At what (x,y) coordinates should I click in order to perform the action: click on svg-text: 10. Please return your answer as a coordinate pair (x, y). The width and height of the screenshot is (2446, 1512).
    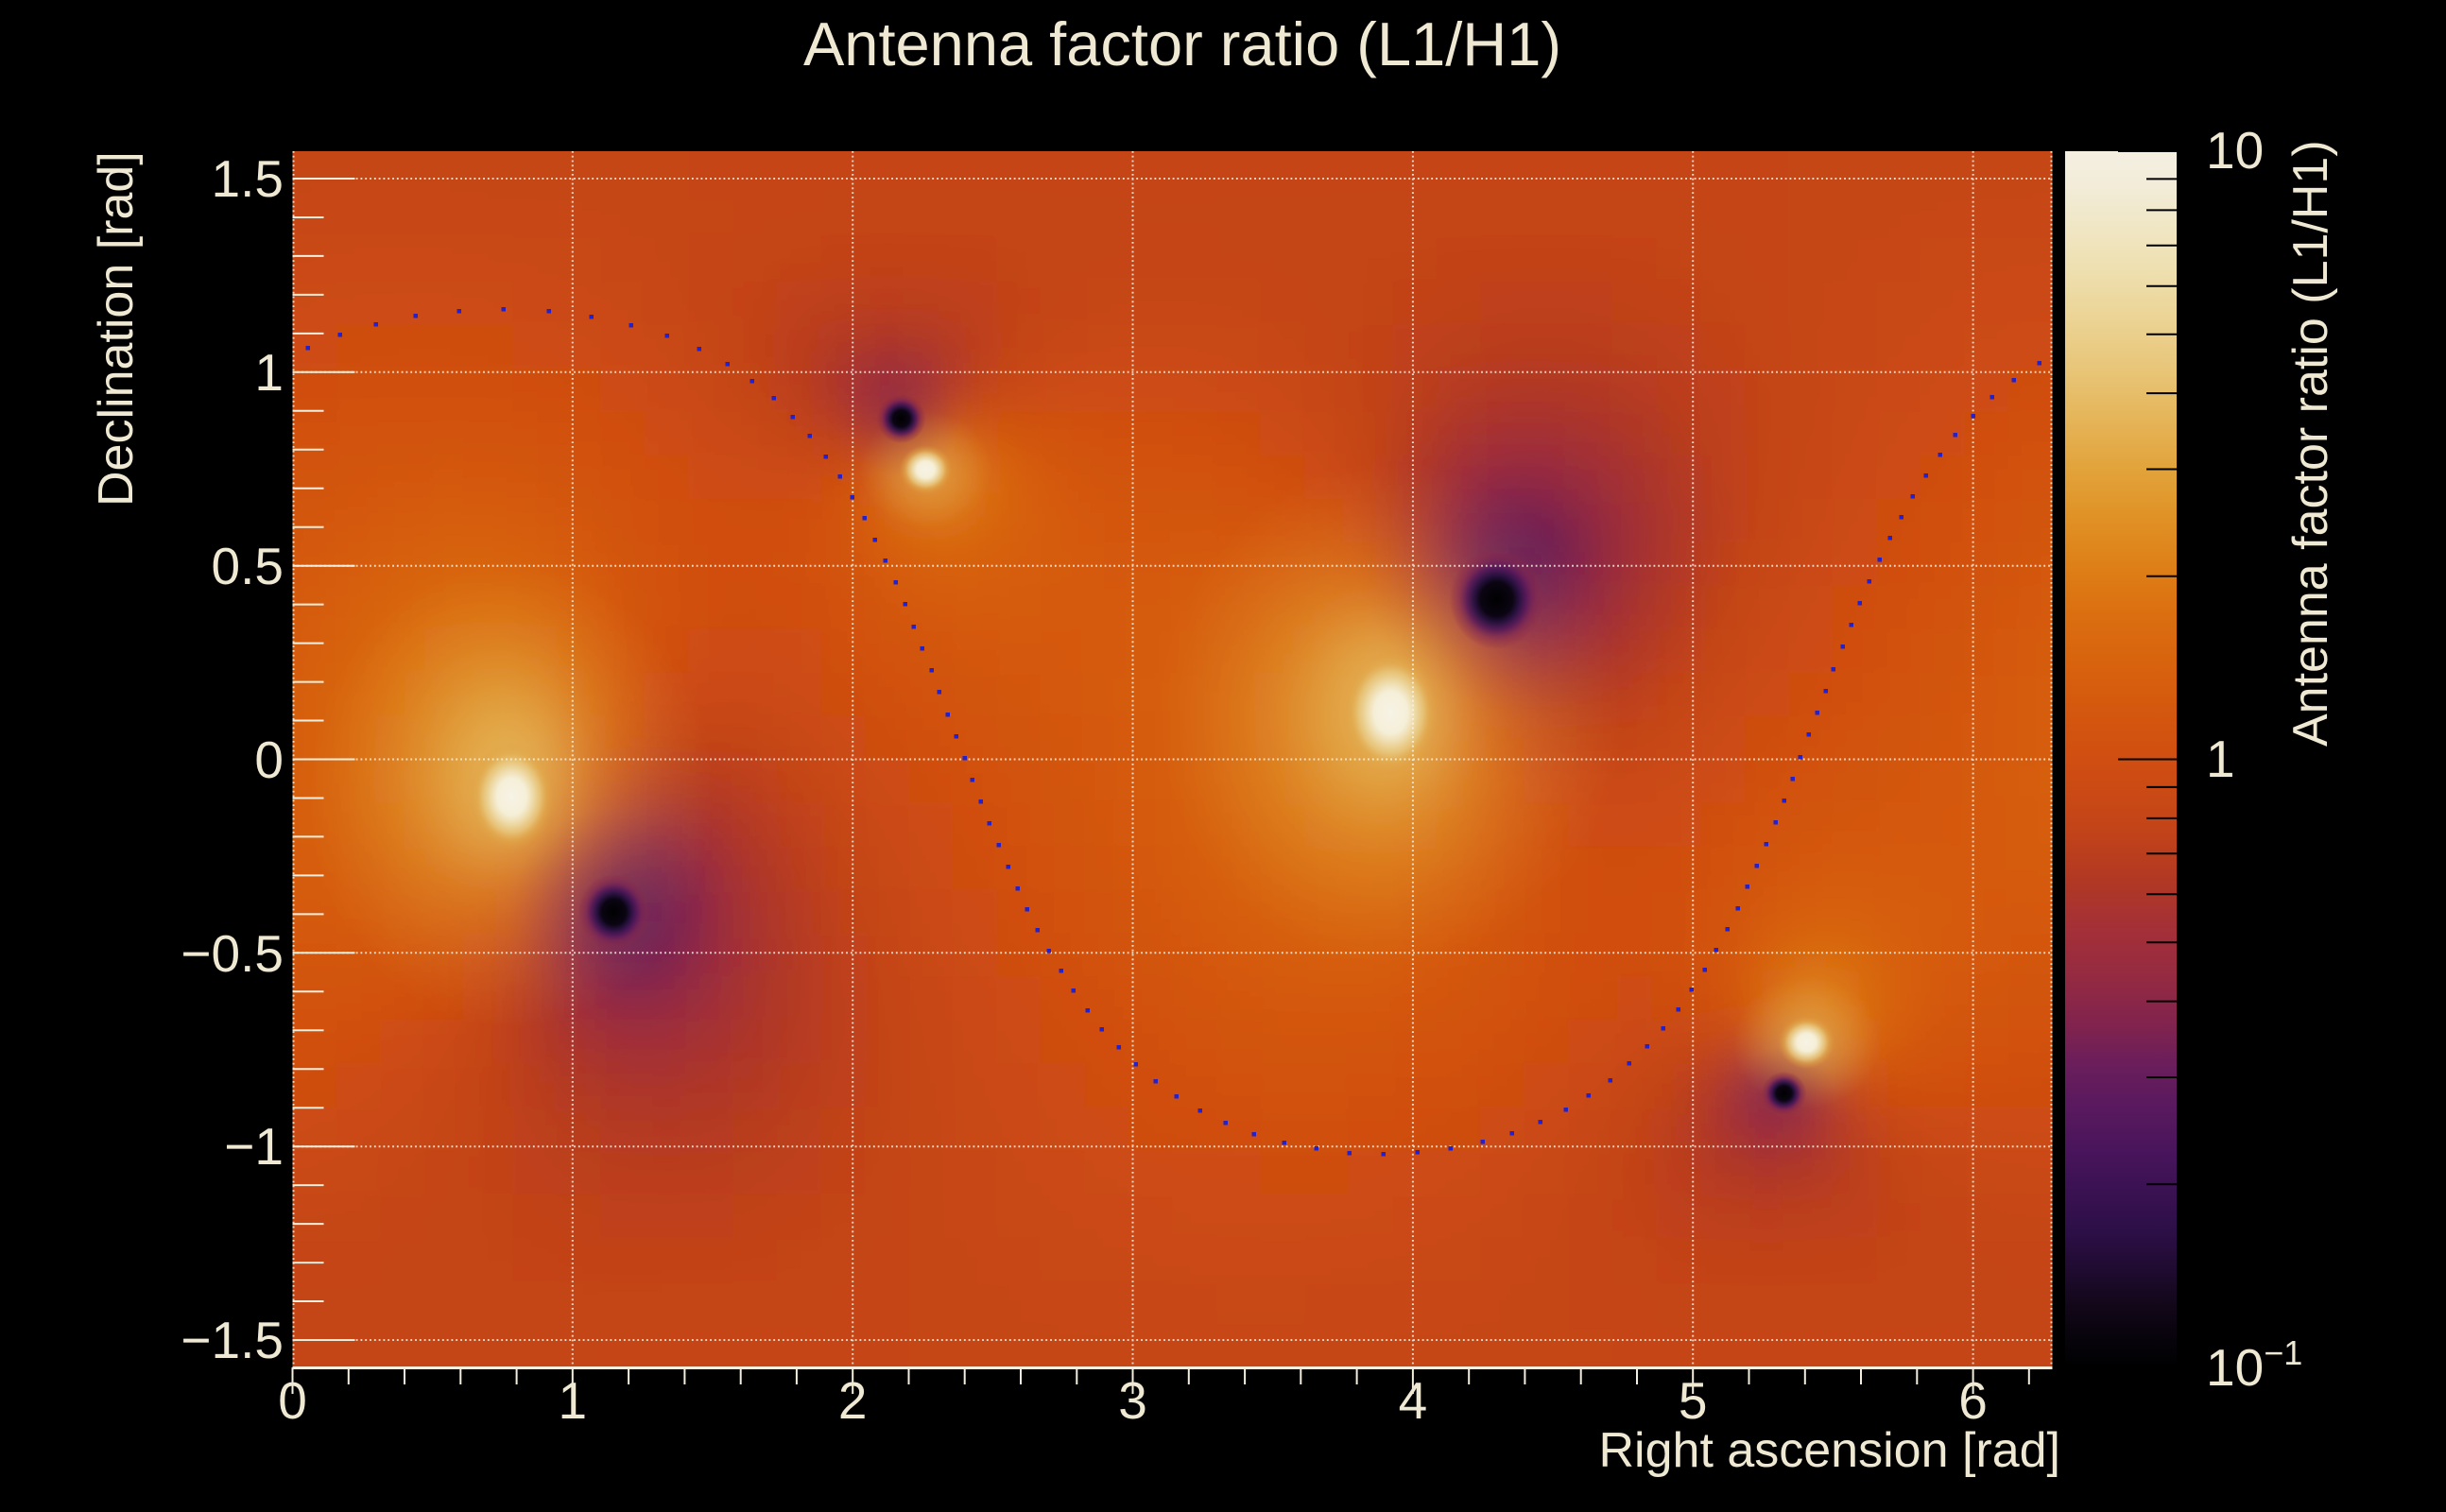
    Looking at the image, I should click on (2235, 150).